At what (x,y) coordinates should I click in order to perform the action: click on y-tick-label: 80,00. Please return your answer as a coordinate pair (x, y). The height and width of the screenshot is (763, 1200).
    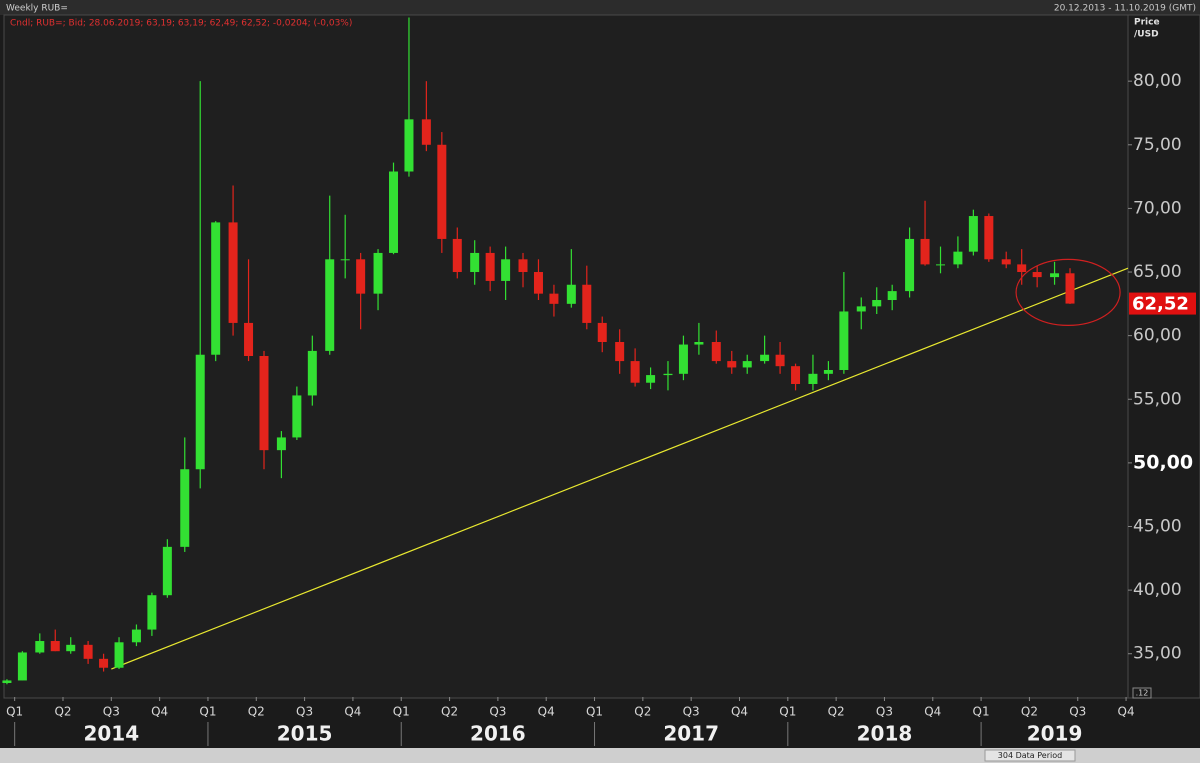
    Looking at the image, I should click on (1157, 81).